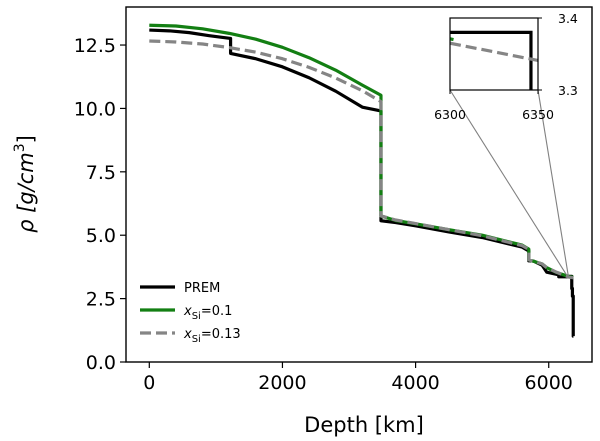 The height and width of the screenshot is (441, 600). What do you see at coordinates (282, 383) in the screenshot?
I see `x-tick-label: 2000` at bounding box center [282, 383].